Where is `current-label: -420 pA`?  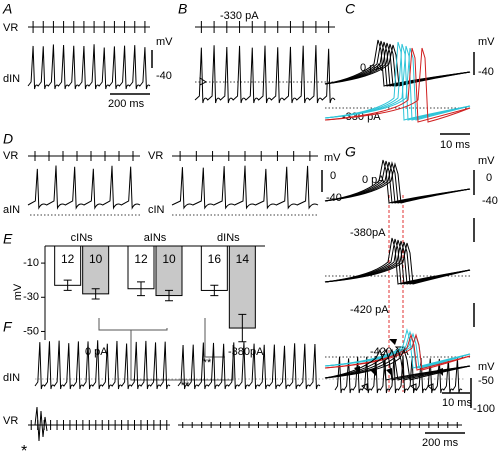
current-label: -420 pA is located at coordinates (369, 310).